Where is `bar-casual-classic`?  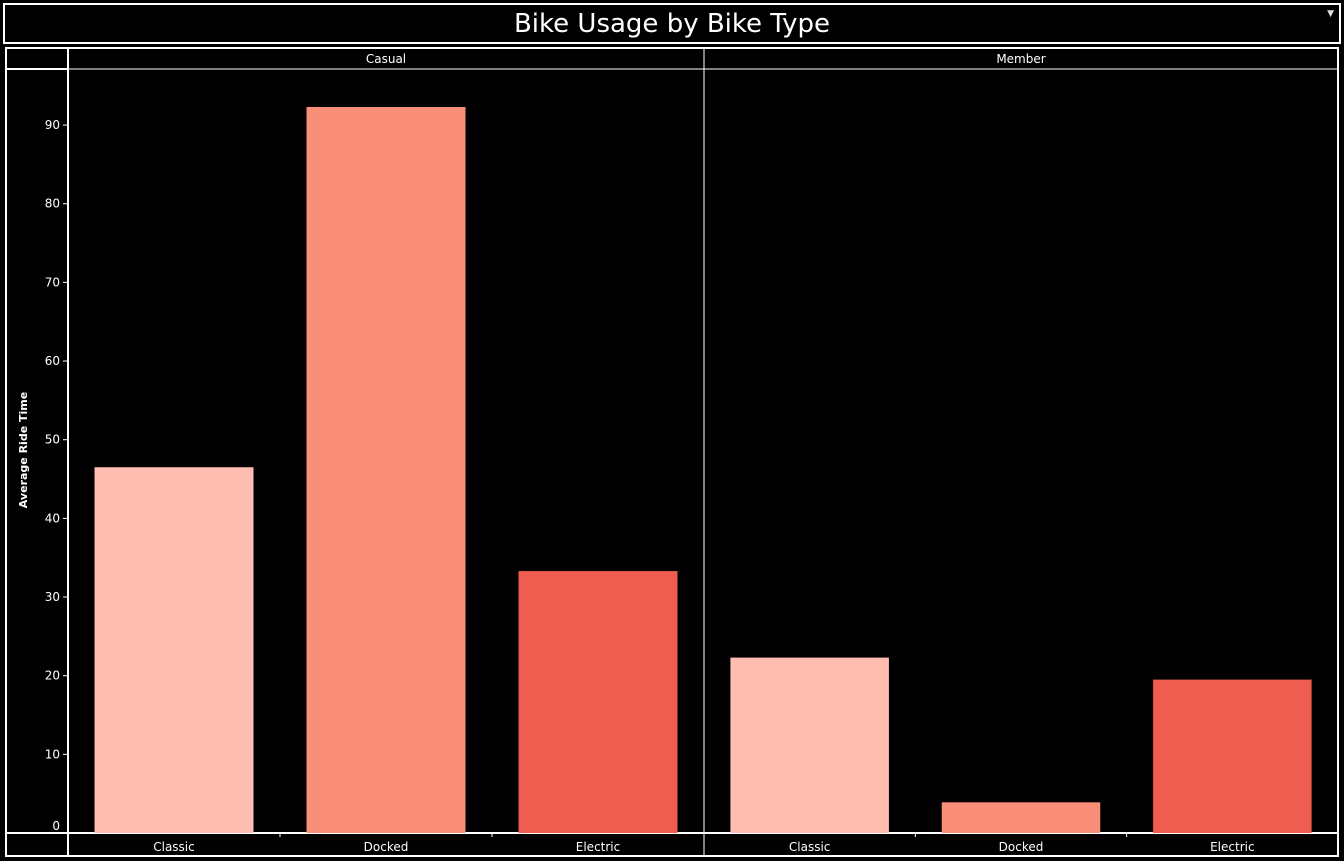 bar-casual-classic is located at coordinates (174, 650).